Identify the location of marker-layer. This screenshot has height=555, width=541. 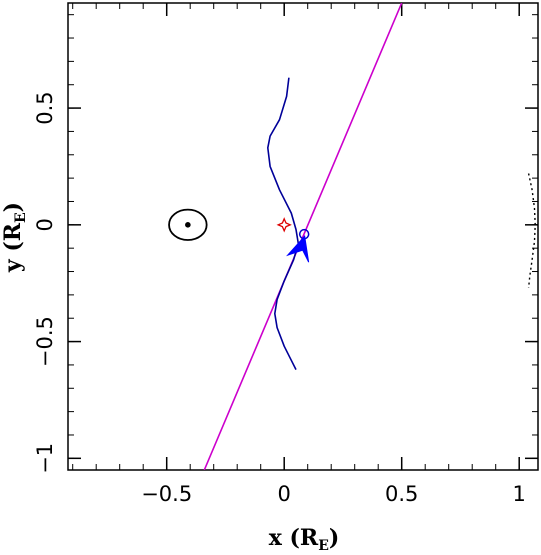
(239, 235).